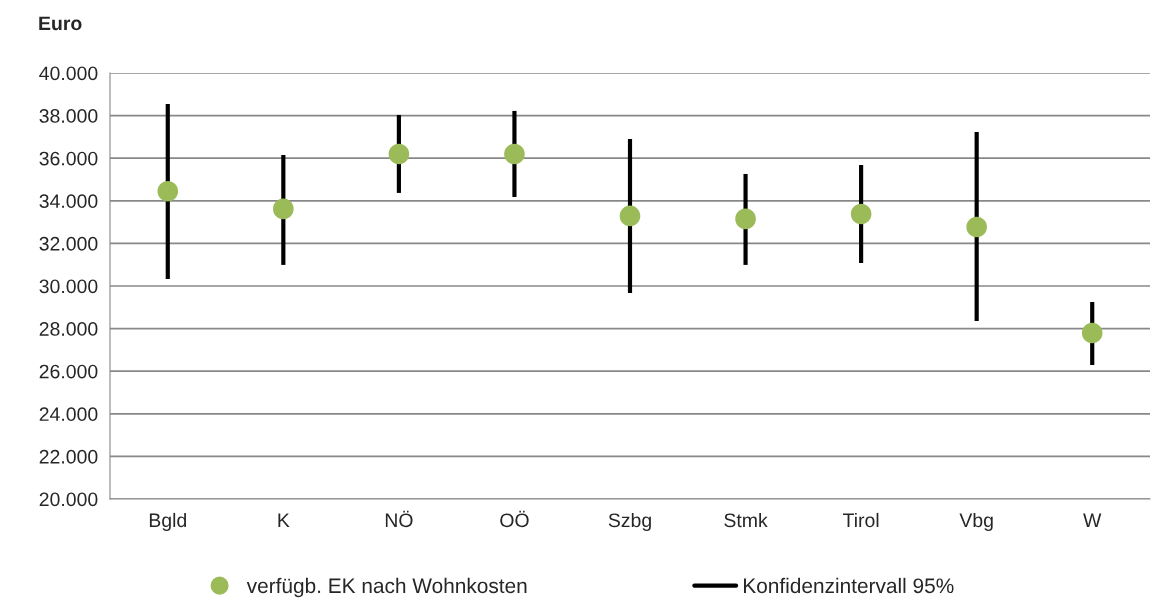 The height and width of the screenshot is (616, 1153). What do you see at coordinates (284, 520) in the screenshot?
I see `x-tick-label: K` at bounding box center [284, 520].